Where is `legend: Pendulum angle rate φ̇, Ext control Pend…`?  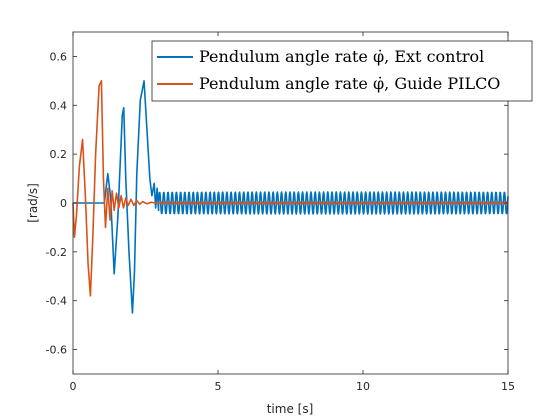
legend: Pendulum angle rate φ̇, Ext control Pend… is located at coordinates (342, 71).